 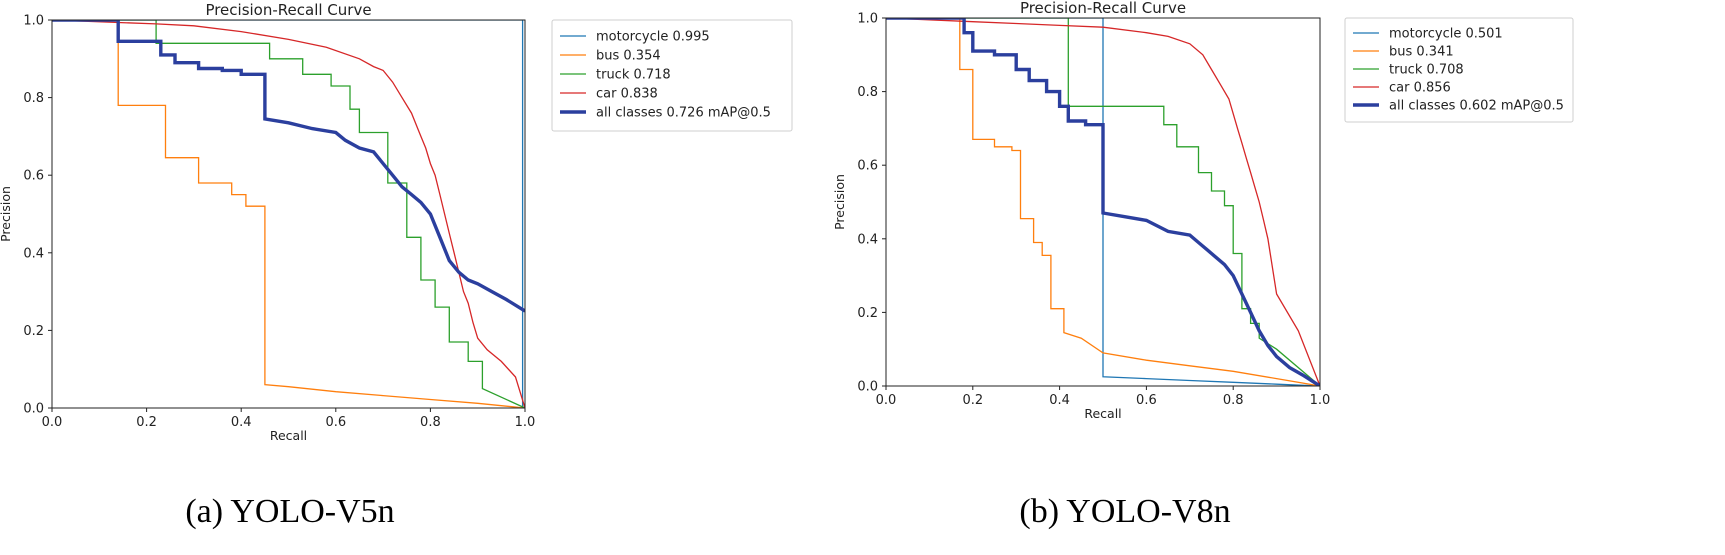 I want to click on legend-label: all classes 0.726 mAP@0.5, so click(x=683, y=113).